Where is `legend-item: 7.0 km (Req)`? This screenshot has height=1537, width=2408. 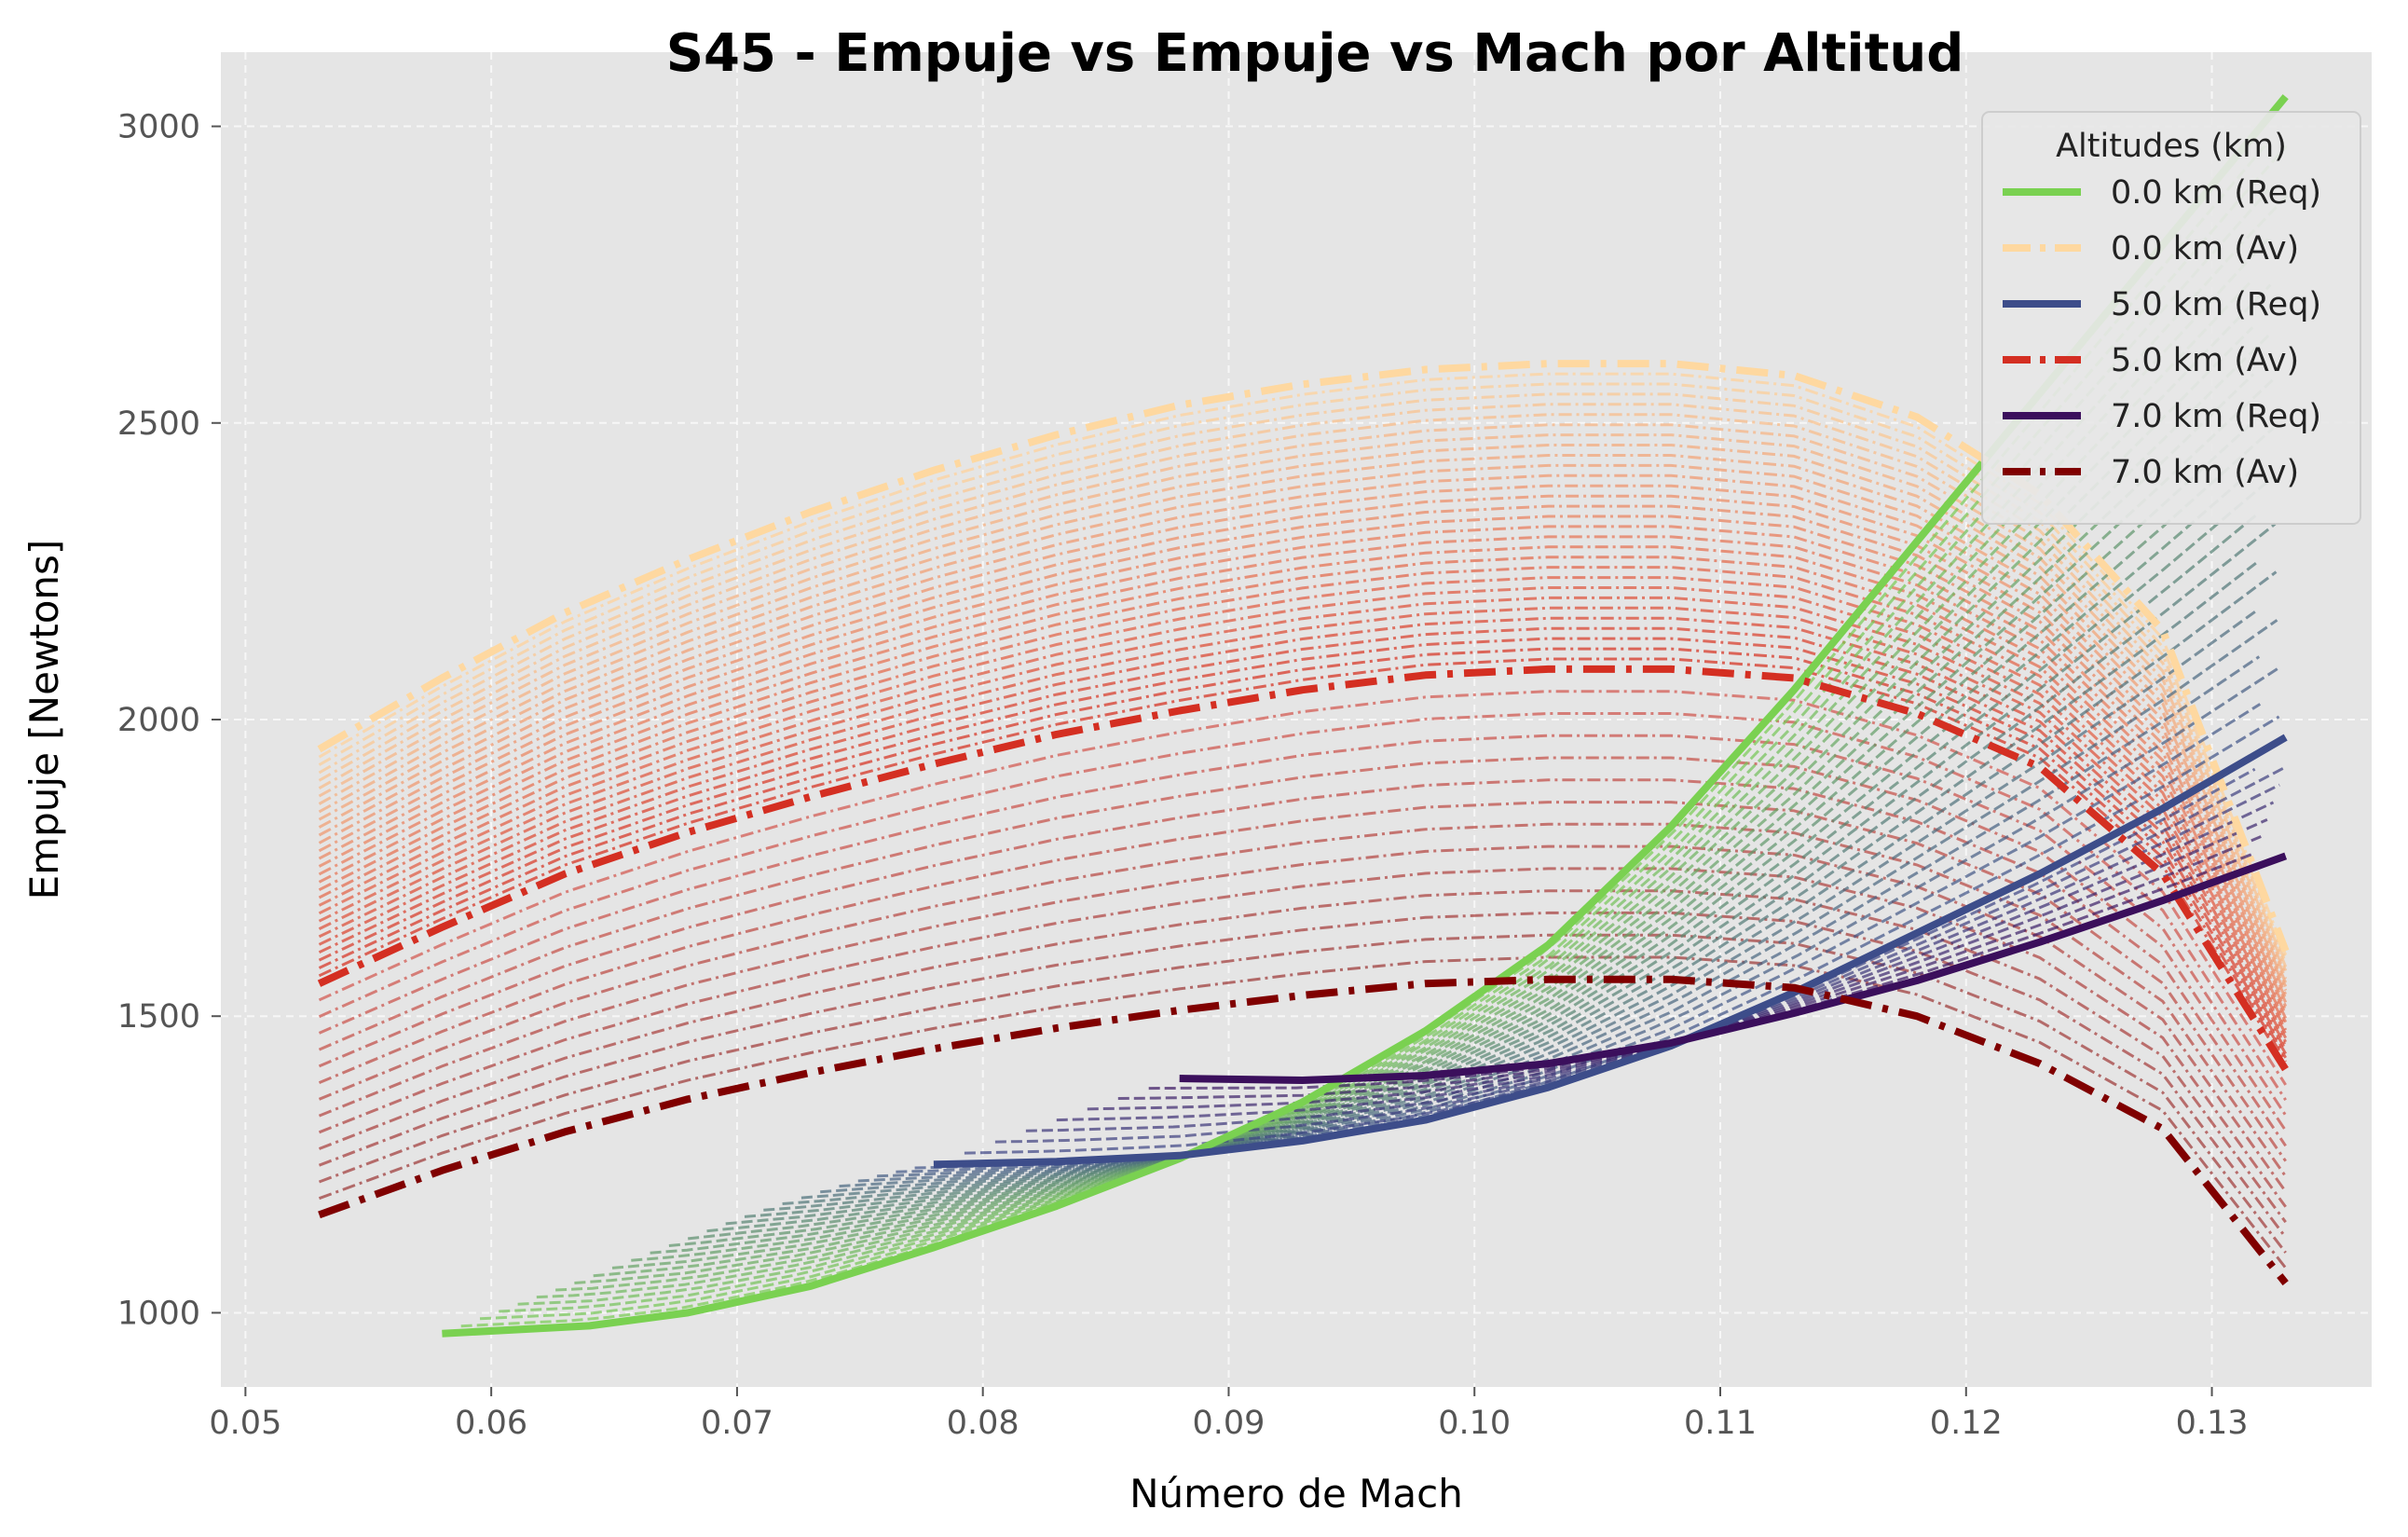
legend-item: 7.0 km (Req) is located at coordinates (2162, 417).